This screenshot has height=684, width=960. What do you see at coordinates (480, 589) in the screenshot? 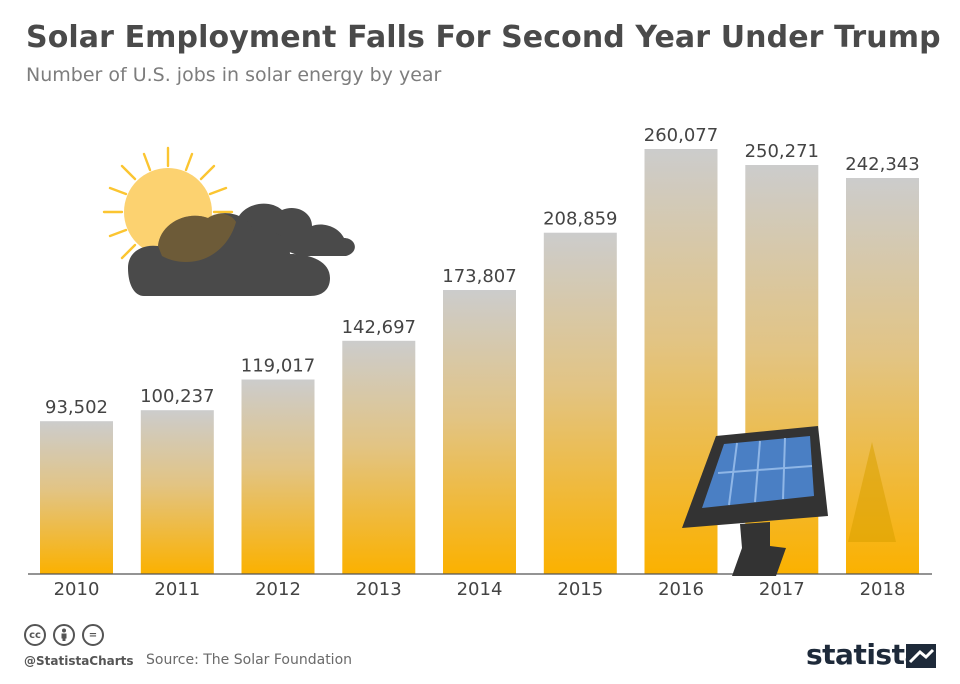
I see `x-tick-label-2014: 2014` at bounding box center [480, 589].